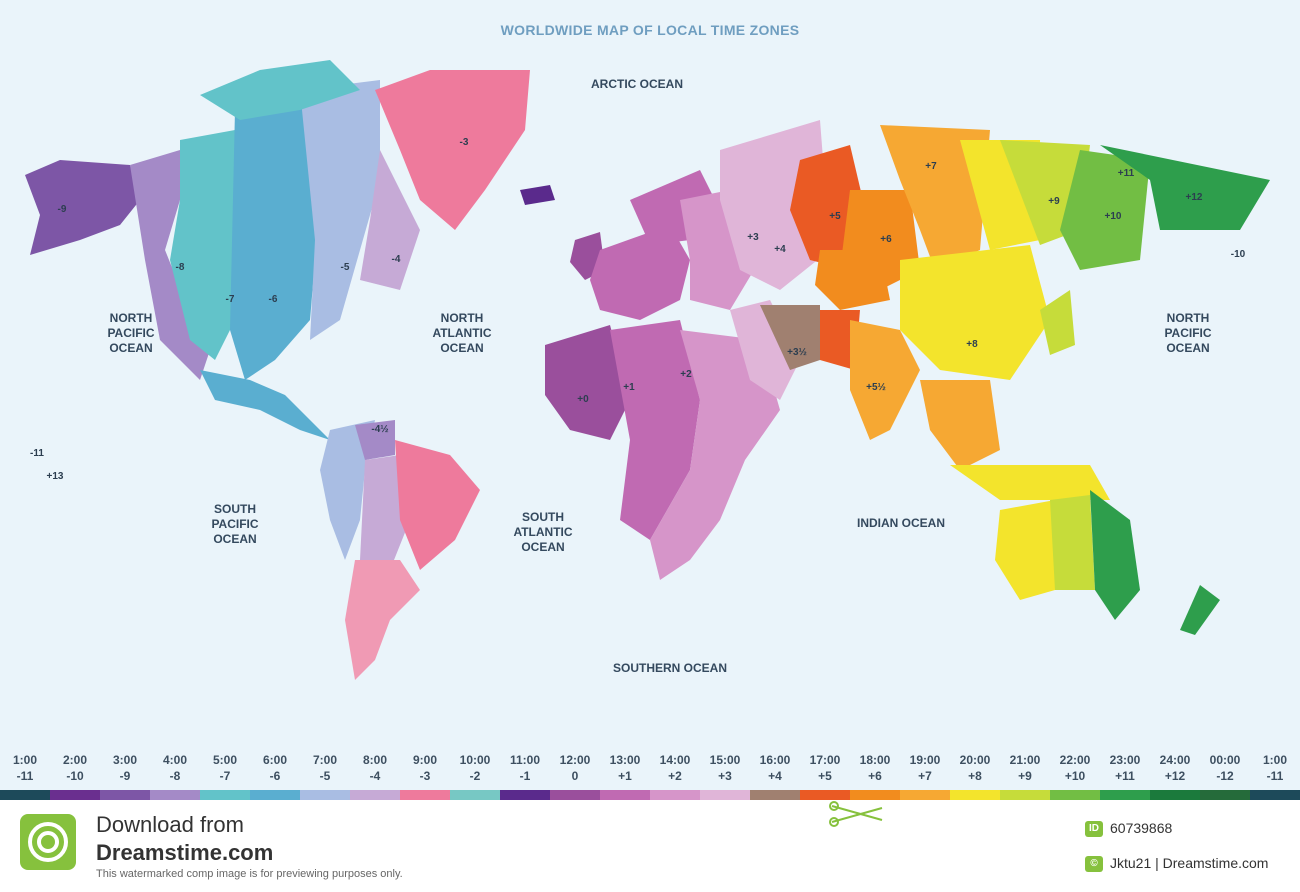 The image size is (1300, 892). What do you see at coordinates (875, 776) in the screenshot?
I see `time-cell-offset: +6` at bounding box center [875, 776].